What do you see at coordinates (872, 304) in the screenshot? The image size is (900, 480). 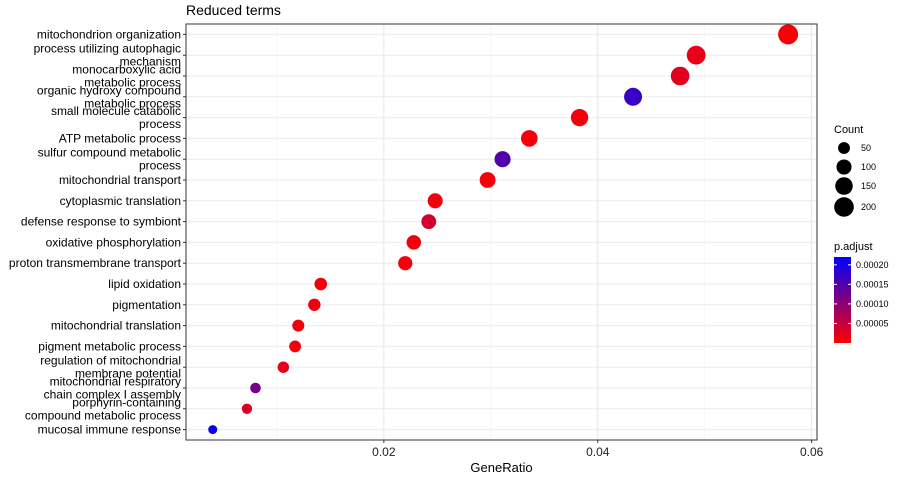 I see `color-legend-label: 0.00010` at bounding box center [872, 304].